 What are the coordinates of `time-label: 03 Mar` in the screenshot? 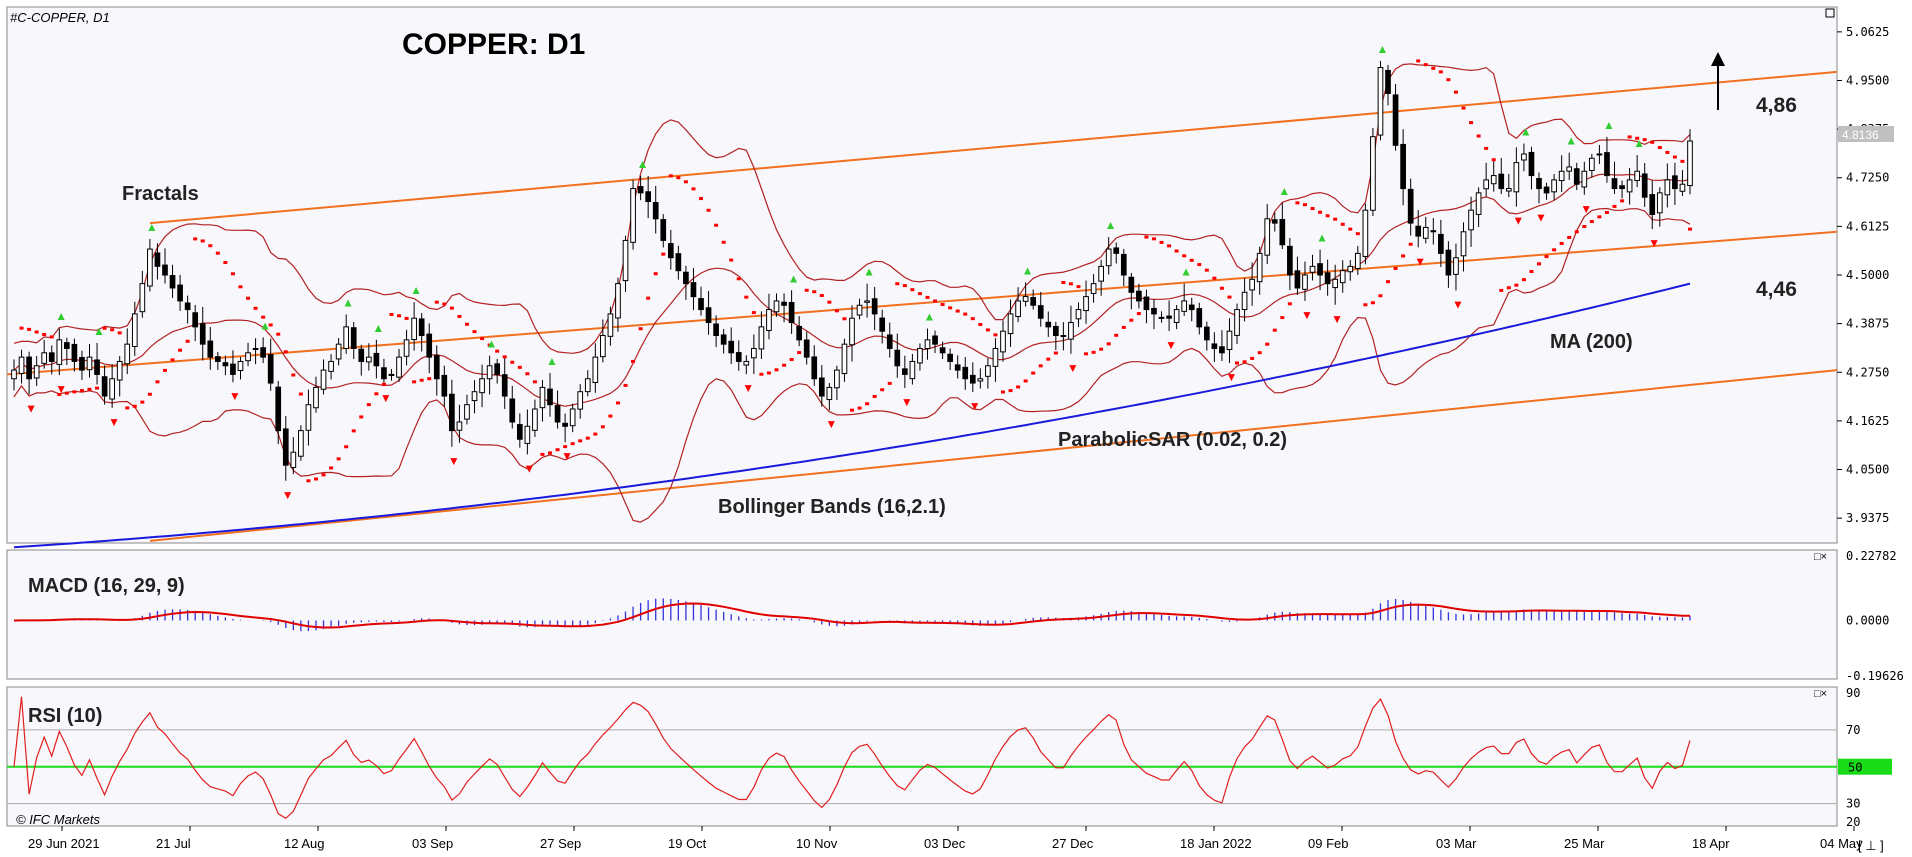 It's located at (1456, 843).